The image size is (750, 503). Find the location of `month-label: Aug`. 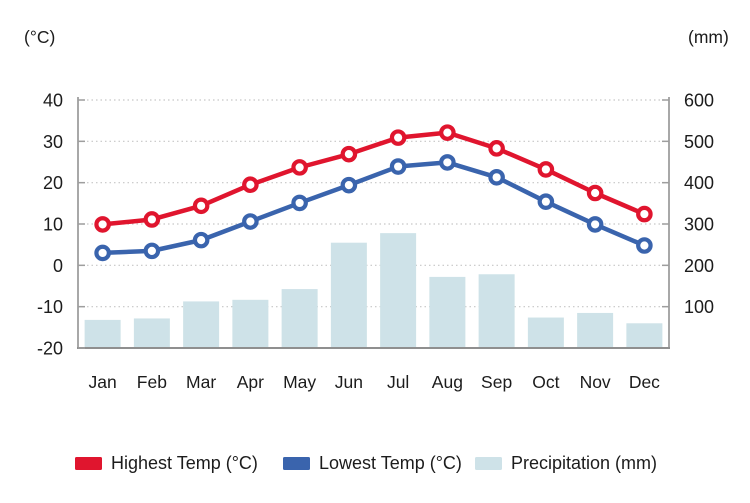

month-label: Aug is located at coordinates (447, 382).